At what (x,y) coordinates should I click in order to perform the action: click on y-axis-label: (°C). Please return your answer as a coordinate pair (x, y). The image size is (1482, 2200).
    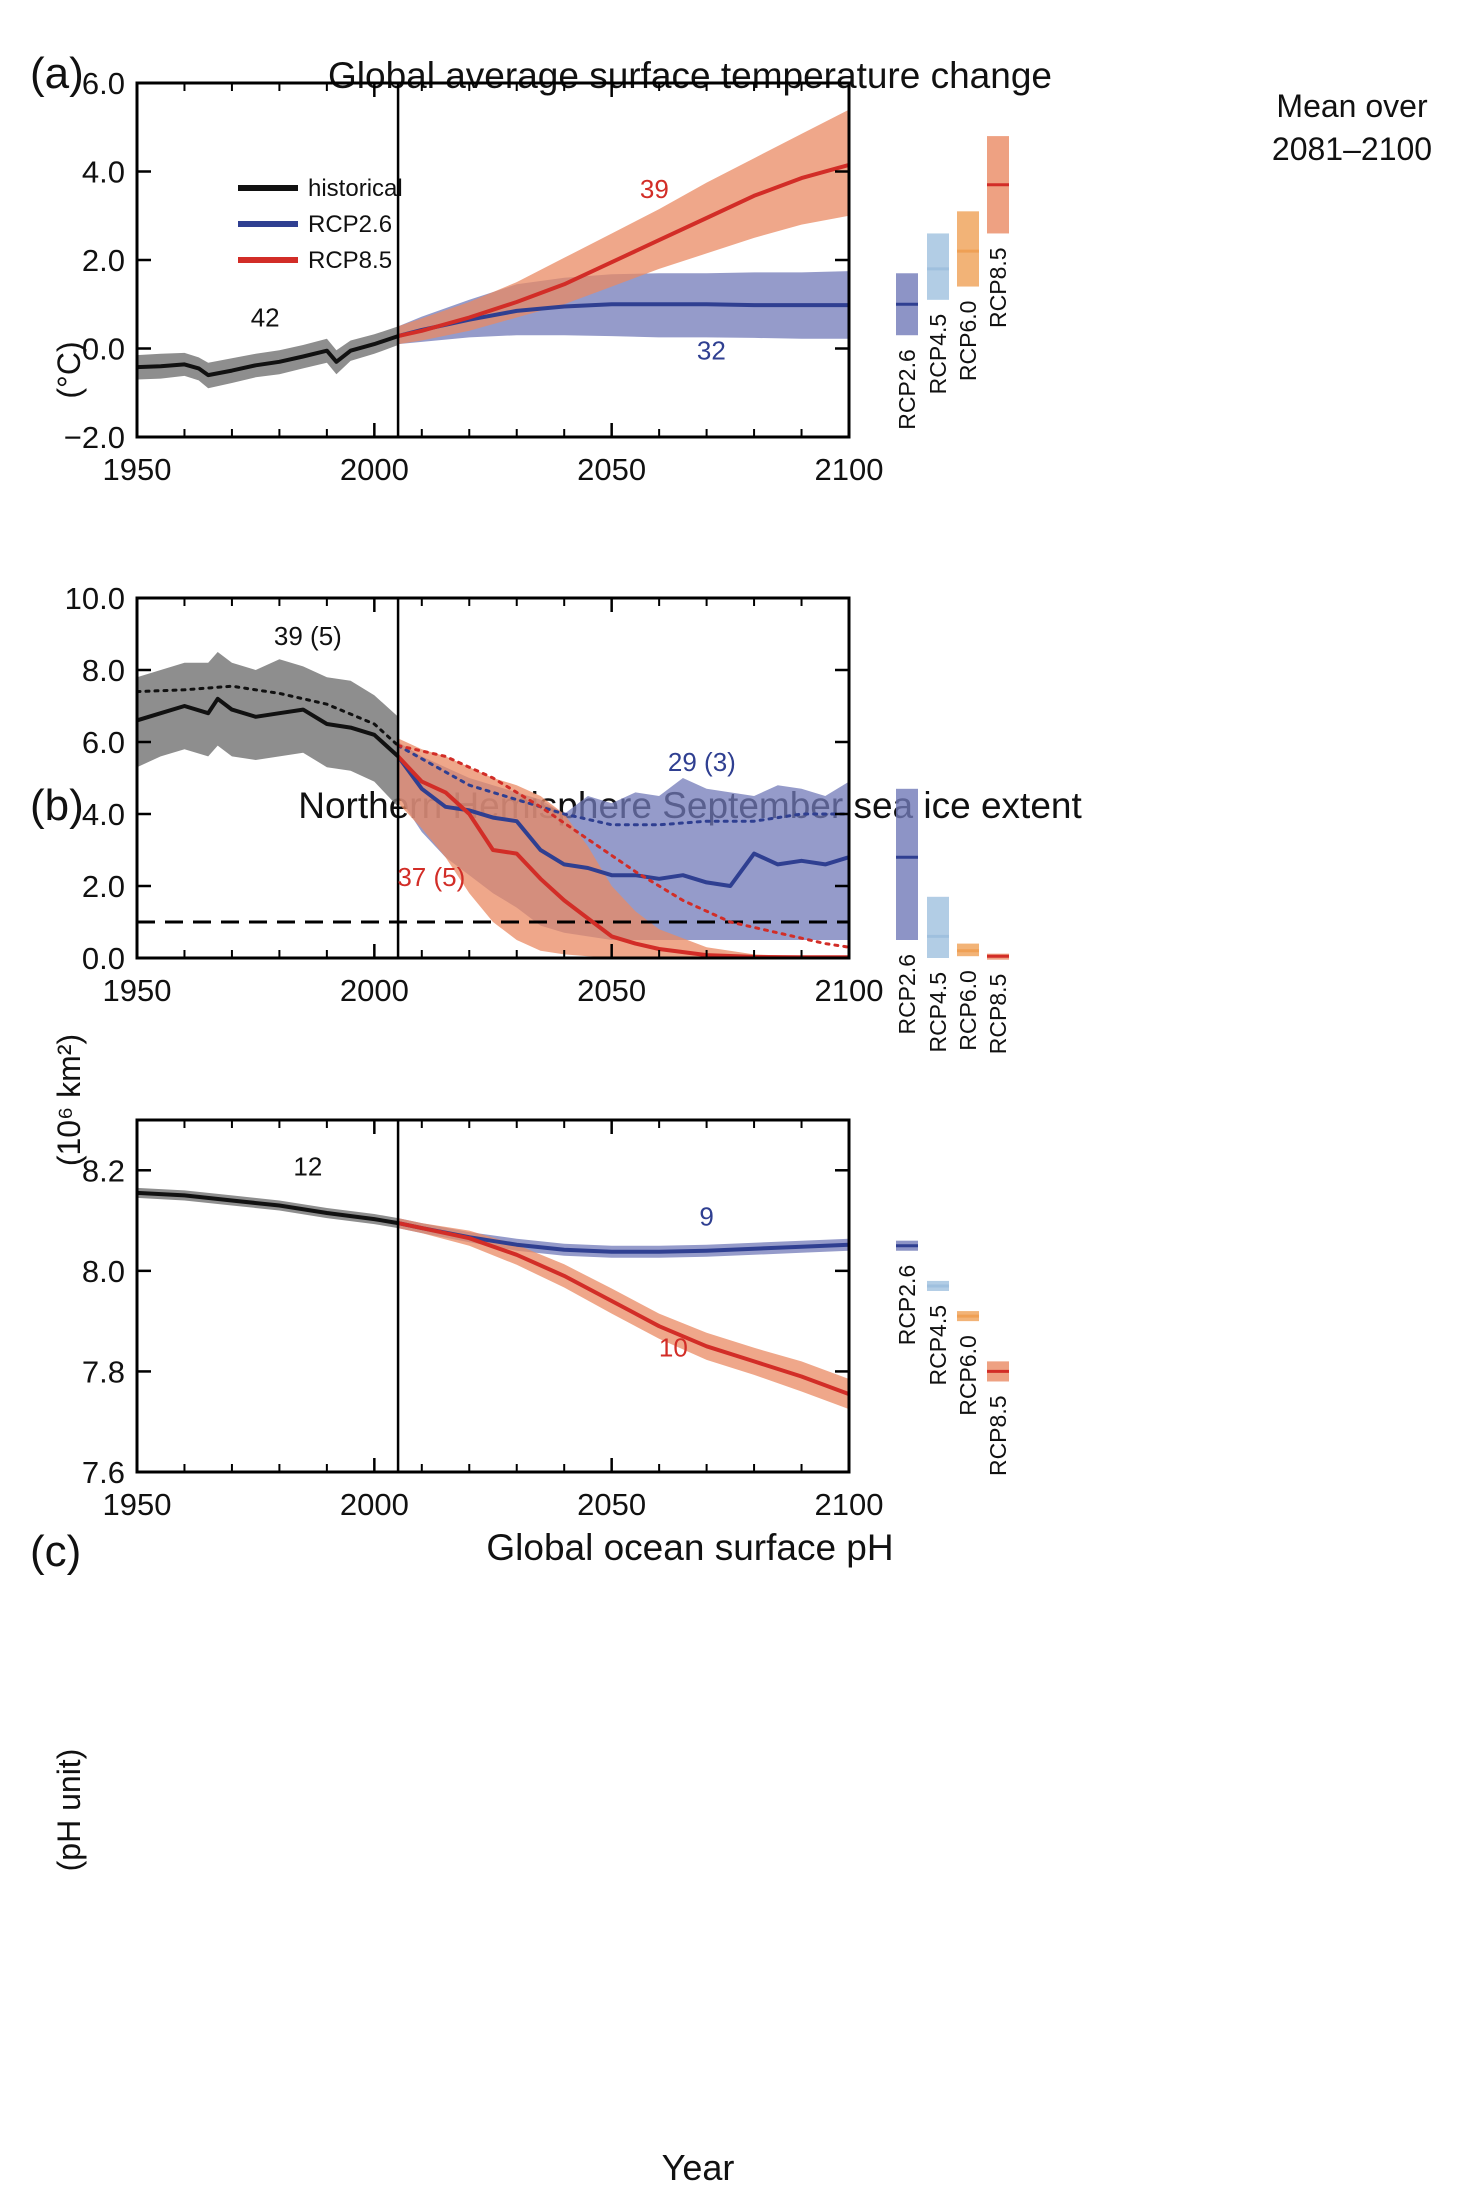
    Looking at the image, I should click on (69, 369).